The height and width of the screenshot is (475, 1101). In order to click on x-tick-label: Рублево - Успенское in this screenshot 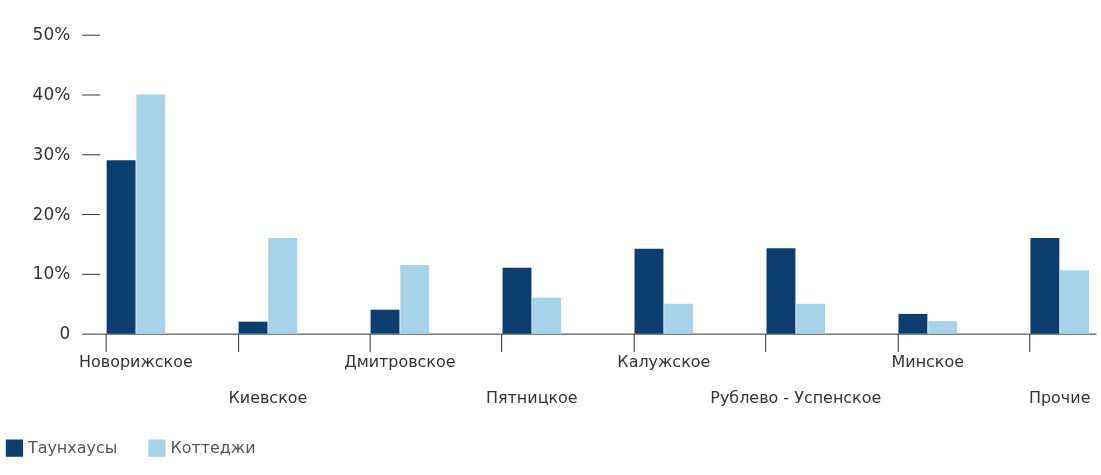, I will do `click(796, 398)`.